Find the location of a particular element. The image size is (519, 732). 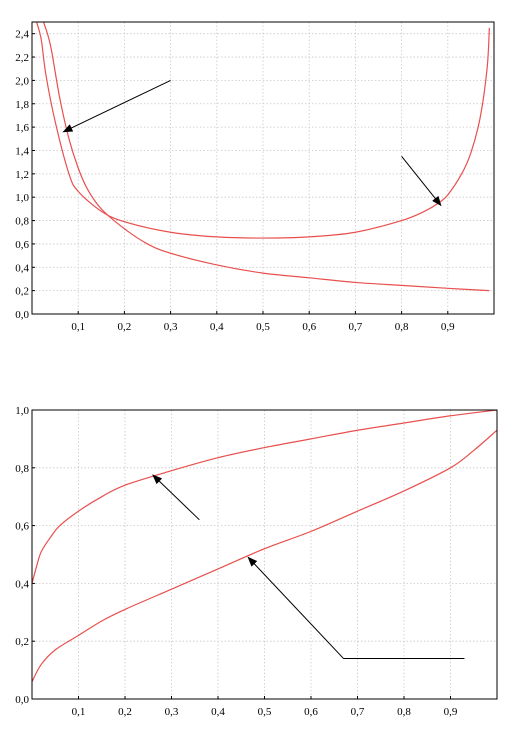

y-tick-label: 2,0 is located at coordinates (22, 81).